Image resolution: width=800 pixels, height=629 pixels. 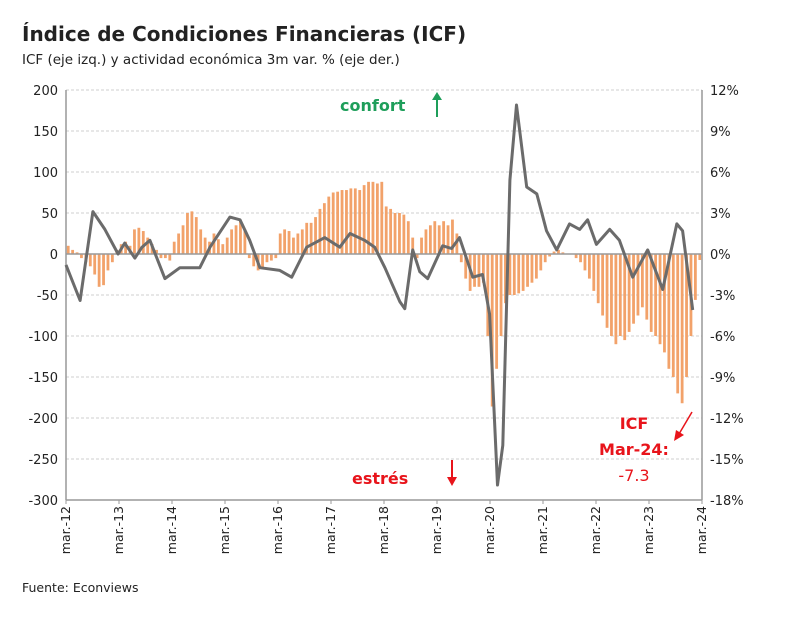 I want to click on y-right-tick-label: -6%, so click(x=722, y=337).